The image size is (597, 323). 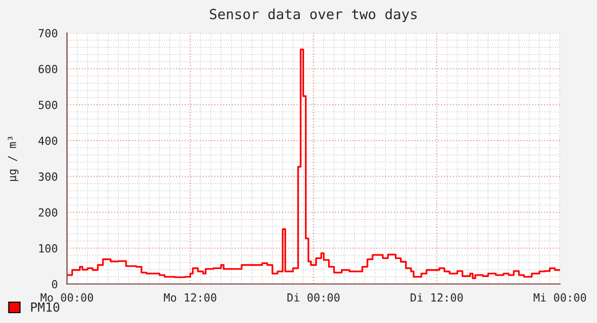 I want to click on y-axis-title: µg / m³, so click(x=13, y=158).